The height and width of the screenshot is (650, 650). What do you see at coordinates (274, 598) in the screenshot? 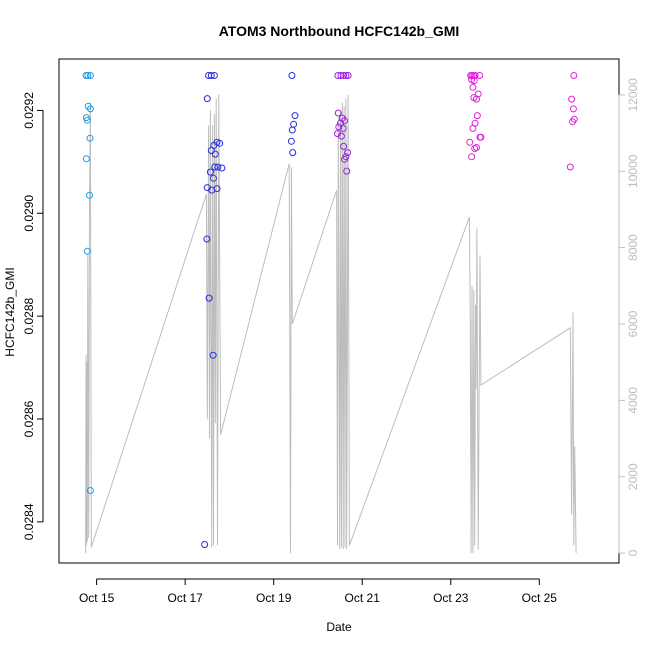
I see `x-tick-label: Oct 19` at bounding box center [274, 598].